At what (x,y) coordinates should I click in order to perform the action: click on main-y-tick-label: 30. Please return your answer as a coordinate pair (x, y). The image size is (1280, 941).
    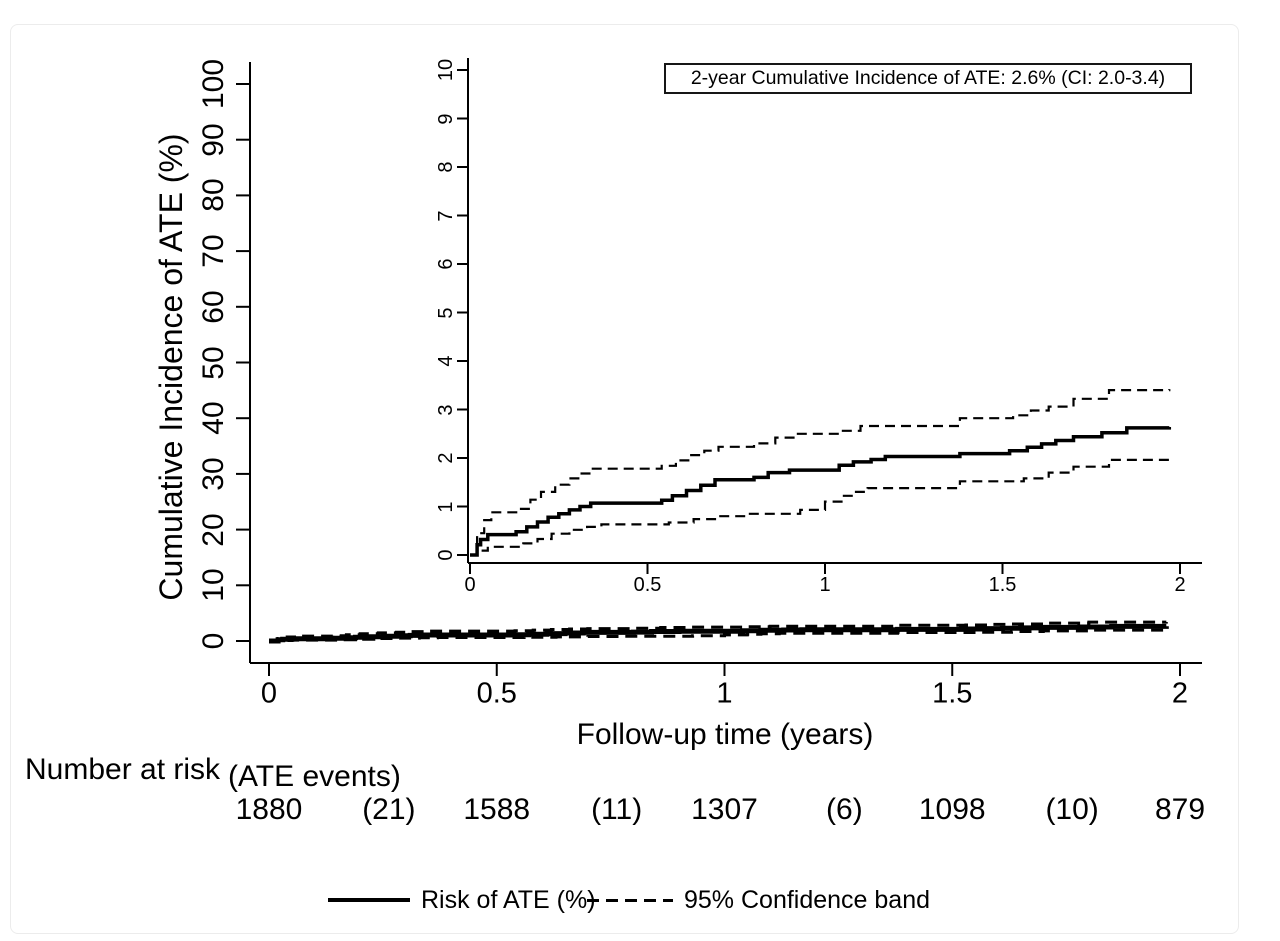
    Looking at the image, I should click on (213, 474).